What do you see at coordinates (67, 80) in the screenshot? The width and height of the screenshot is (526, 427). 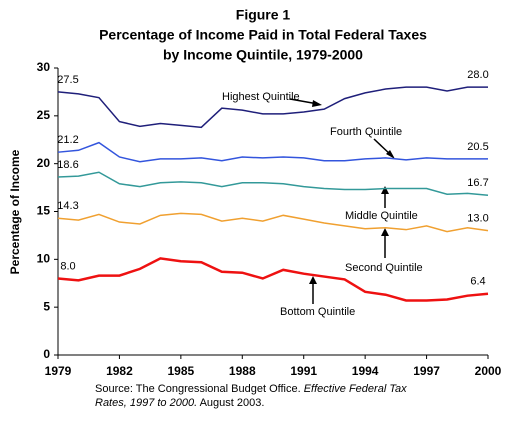 I see `data-label: 27.5` at bounding box center [67, 80].